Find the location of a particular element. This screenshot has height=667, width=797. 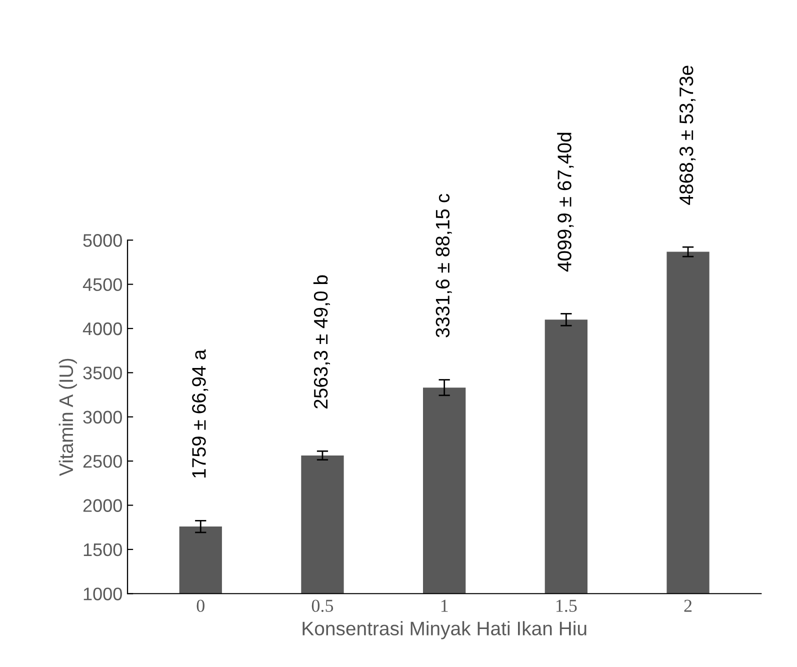

y-tick-label: 1000 is located at coordinates (103, 594).